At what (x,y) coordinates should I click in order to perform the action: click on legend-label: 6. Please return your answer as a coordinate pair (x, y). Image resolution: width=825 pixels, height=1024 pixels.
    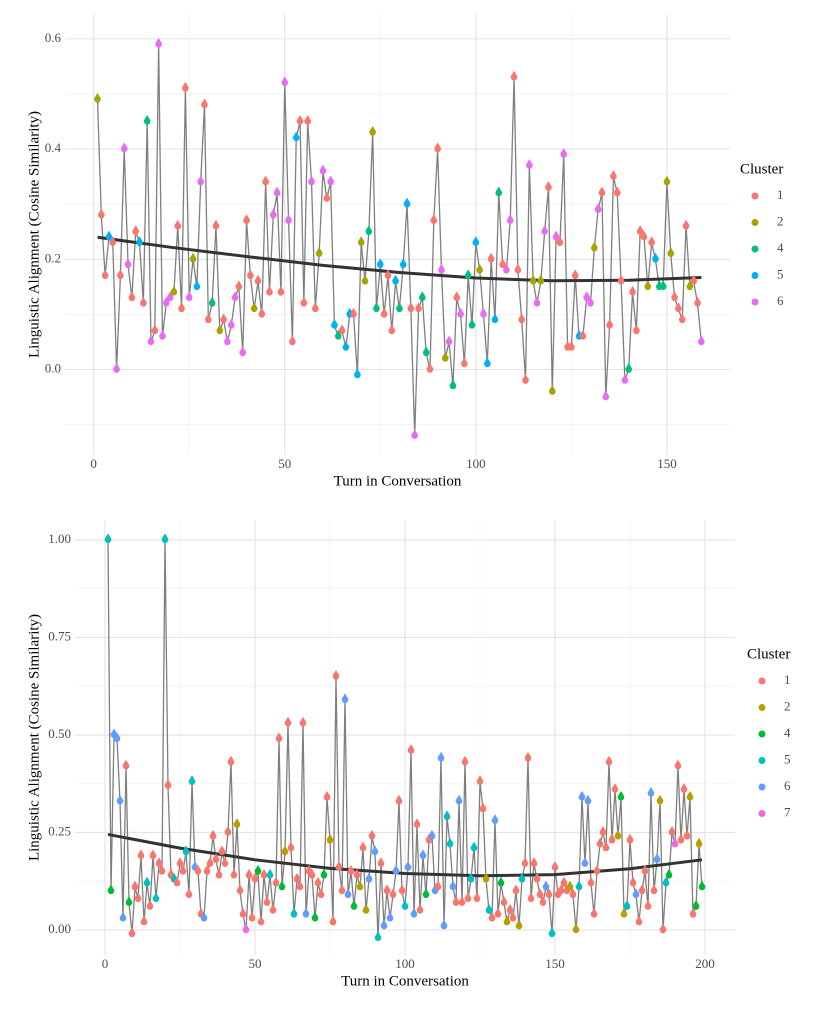
    Looking at the image, I should click on (787, 785).